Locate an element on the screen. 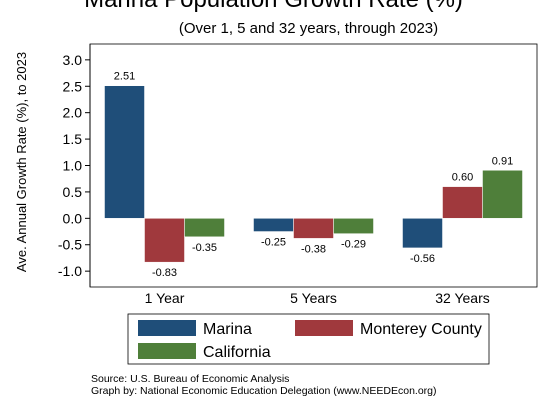 Image resolution: width=547 pixels, height=406 pixels. y-tick-label: 2.5 is located at coordinates (73, 86).